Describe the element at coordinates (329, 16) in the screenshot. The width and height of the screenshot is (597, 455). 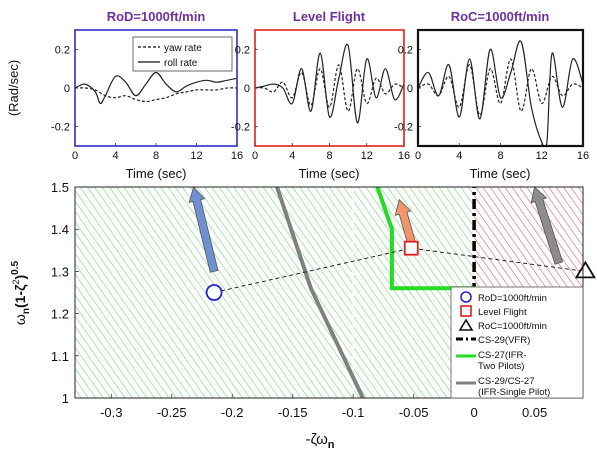
I see `panel-level-title: Level Flight` at that location.